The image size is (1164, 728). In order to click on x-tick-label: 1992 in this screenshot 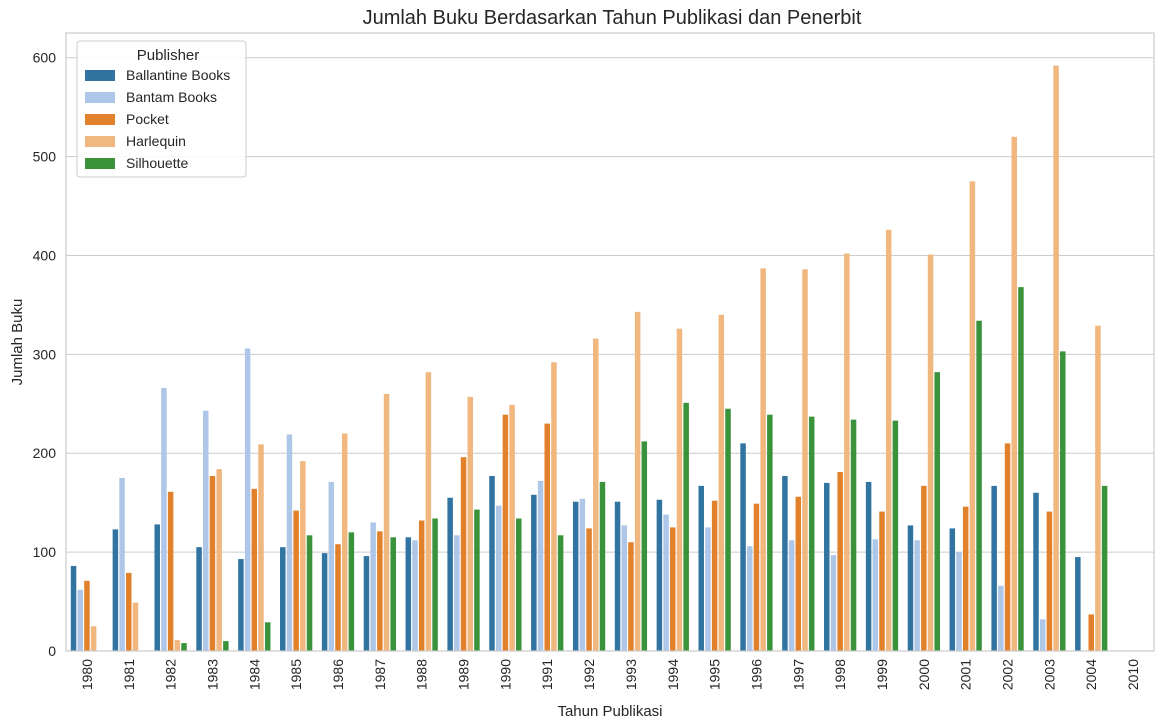, I will do `click(589, 674)`.